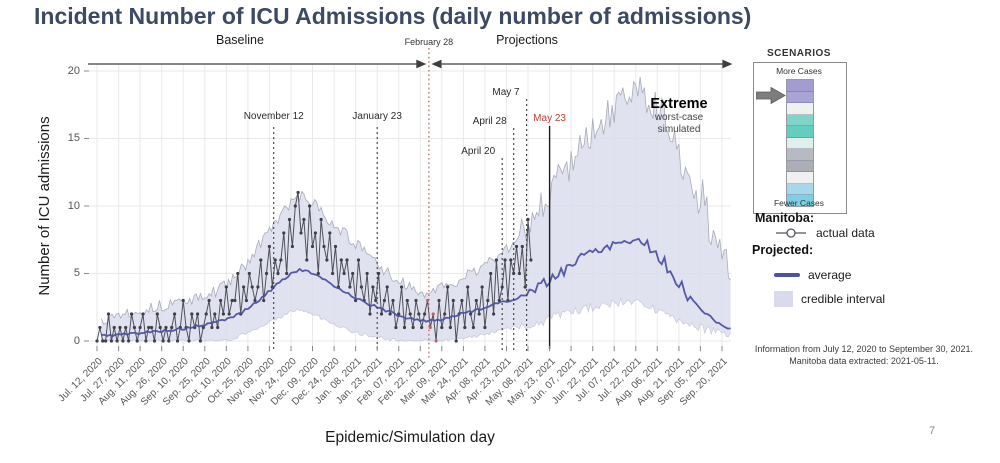 This screenshot has height=463, width=1000. I want to click on marker-label: May 7, so click(506, 92).